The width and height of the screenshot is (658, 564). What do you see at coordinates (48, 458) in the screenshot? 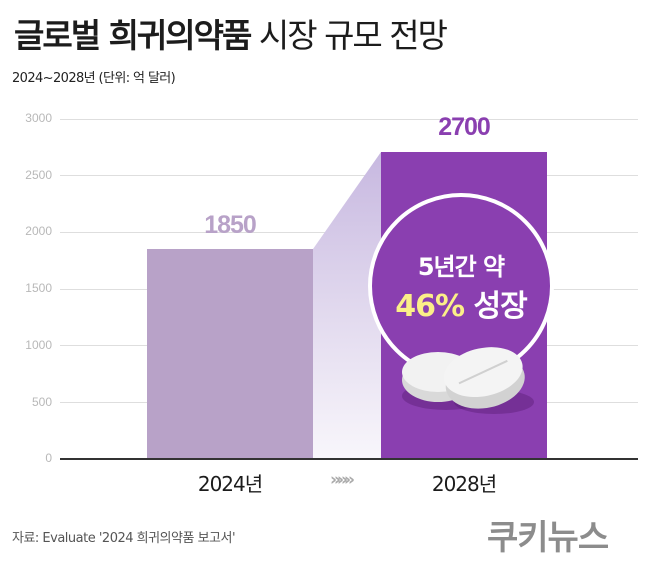
I see `y-tick: 0` at bounding box center [48, 458].